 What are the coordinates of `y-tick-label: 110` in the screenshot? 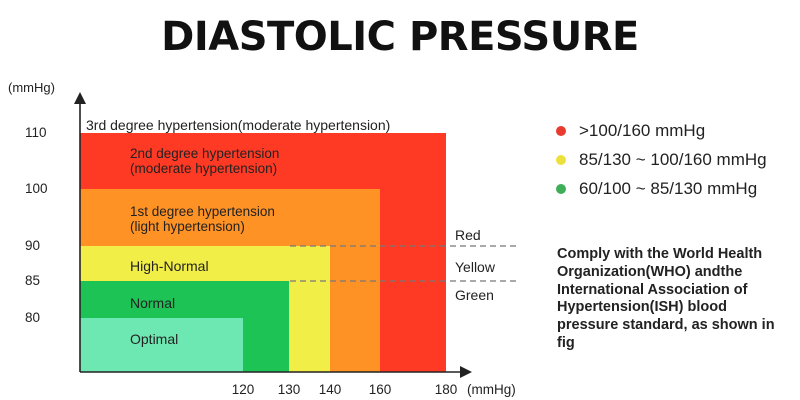 It's located at (36, 132).